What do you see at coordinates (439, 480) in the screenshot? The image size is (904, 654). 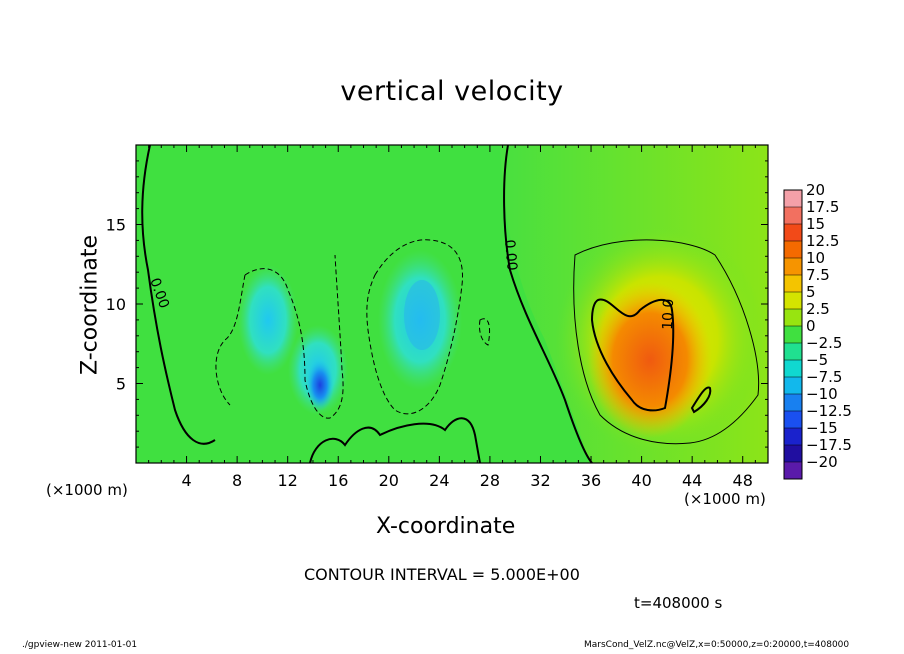 I see `x-tick-label: 24` at bounding box center [439, 480].